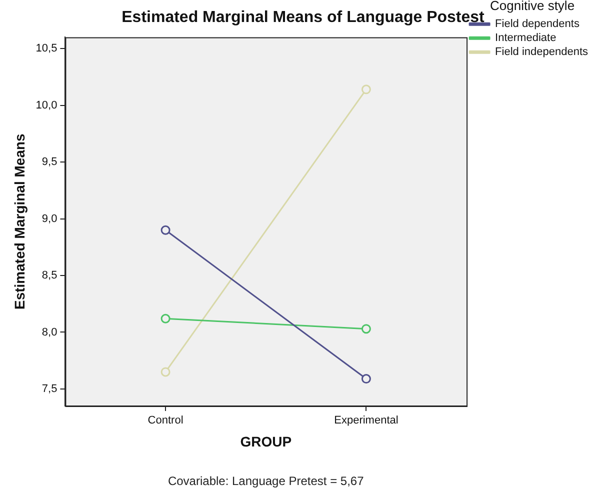  I want to click on x-tick-label: Experimental, so click(366, 420).